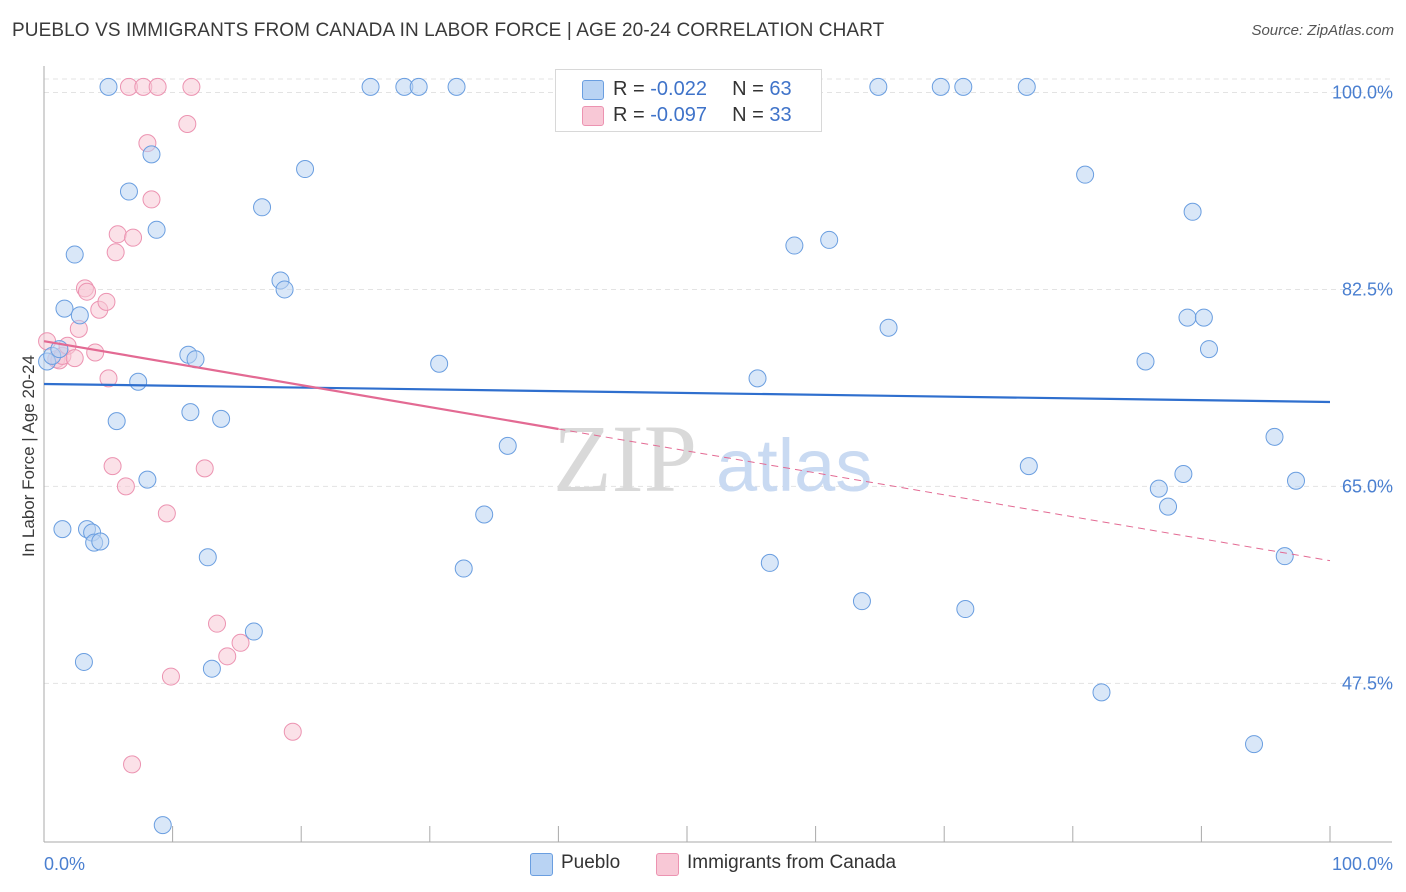 This screenshot has height=892, width=1406. What do you see at coordinates (780, 89) in the screenshot?
I see `n-value-pueblo: 63` at bounding box center [780, 89].